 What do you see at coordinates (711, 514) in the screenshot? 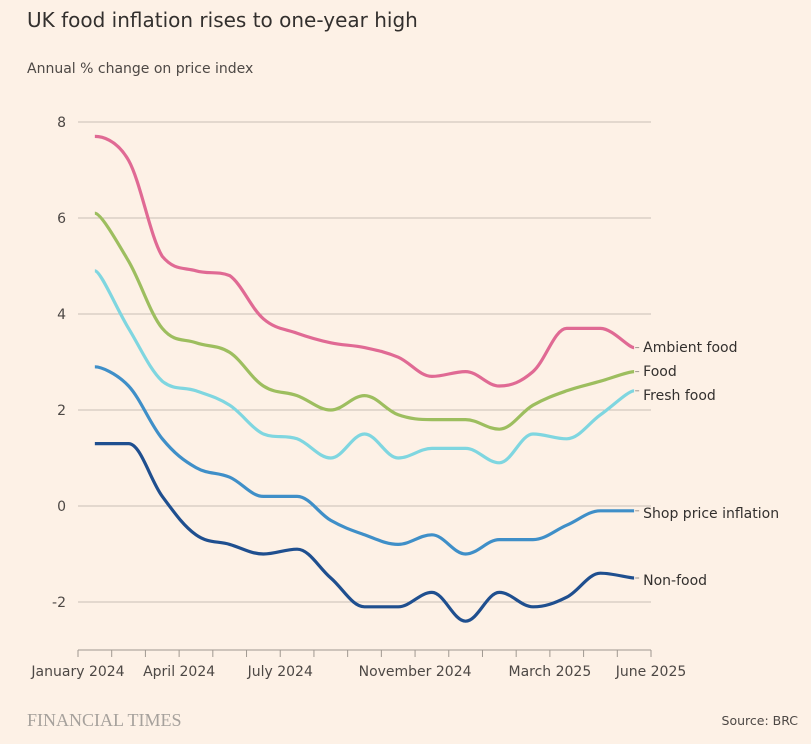
I see `series-label-shop-price-inflation: Shop price inflation` at bounding box center [711, 514].